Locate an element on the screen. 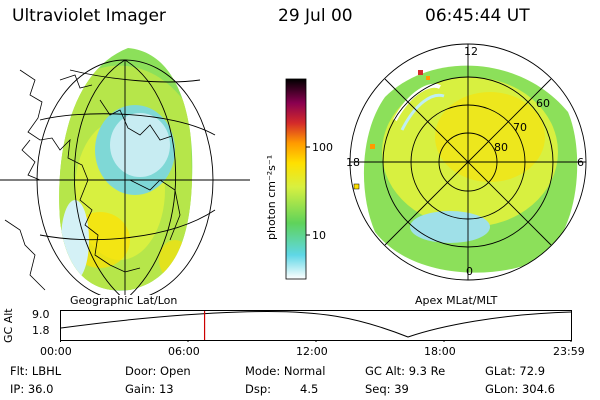  info-ip: IP: 36.0 is located at coordinates (32, 389).